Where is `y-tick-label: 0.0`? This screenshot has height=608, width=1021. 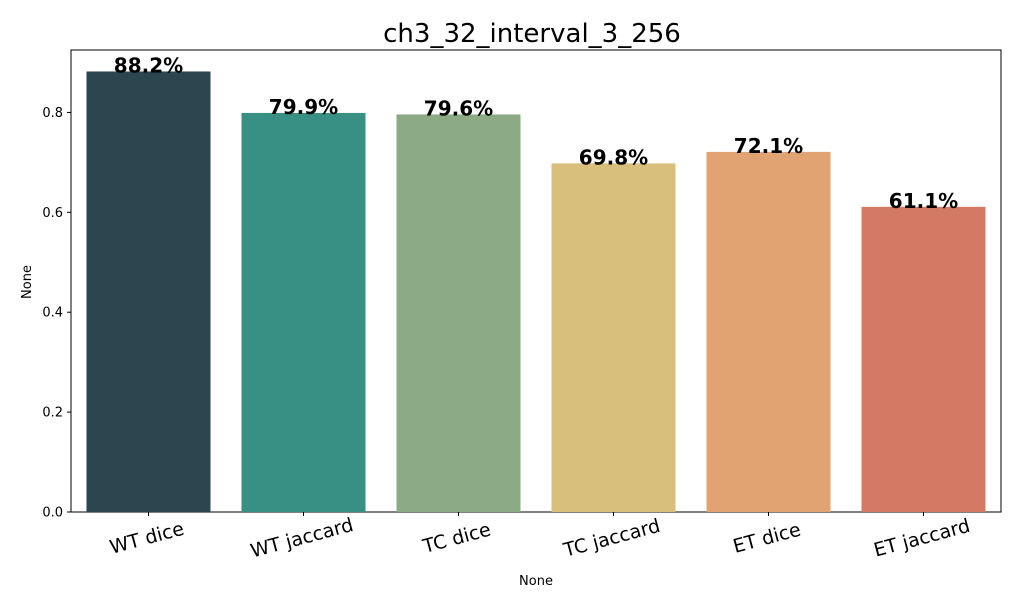 y-tick-label: 0.0 is located at coordinates (52, 513).